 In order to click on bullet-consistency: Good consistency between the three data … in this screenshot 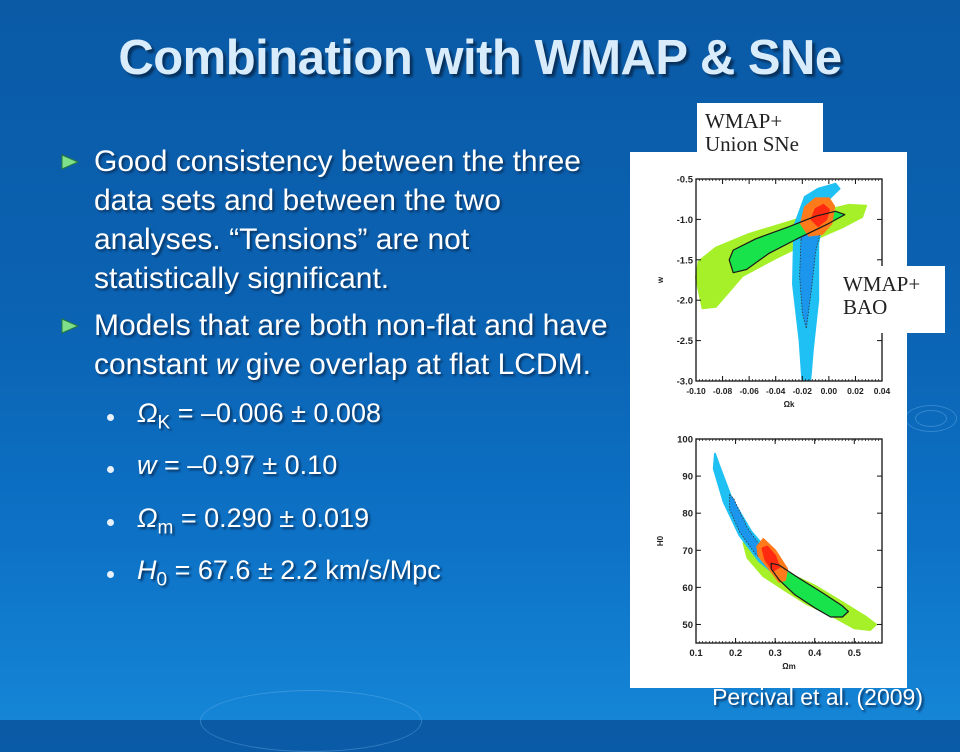, I will do `click(337, 220)`.